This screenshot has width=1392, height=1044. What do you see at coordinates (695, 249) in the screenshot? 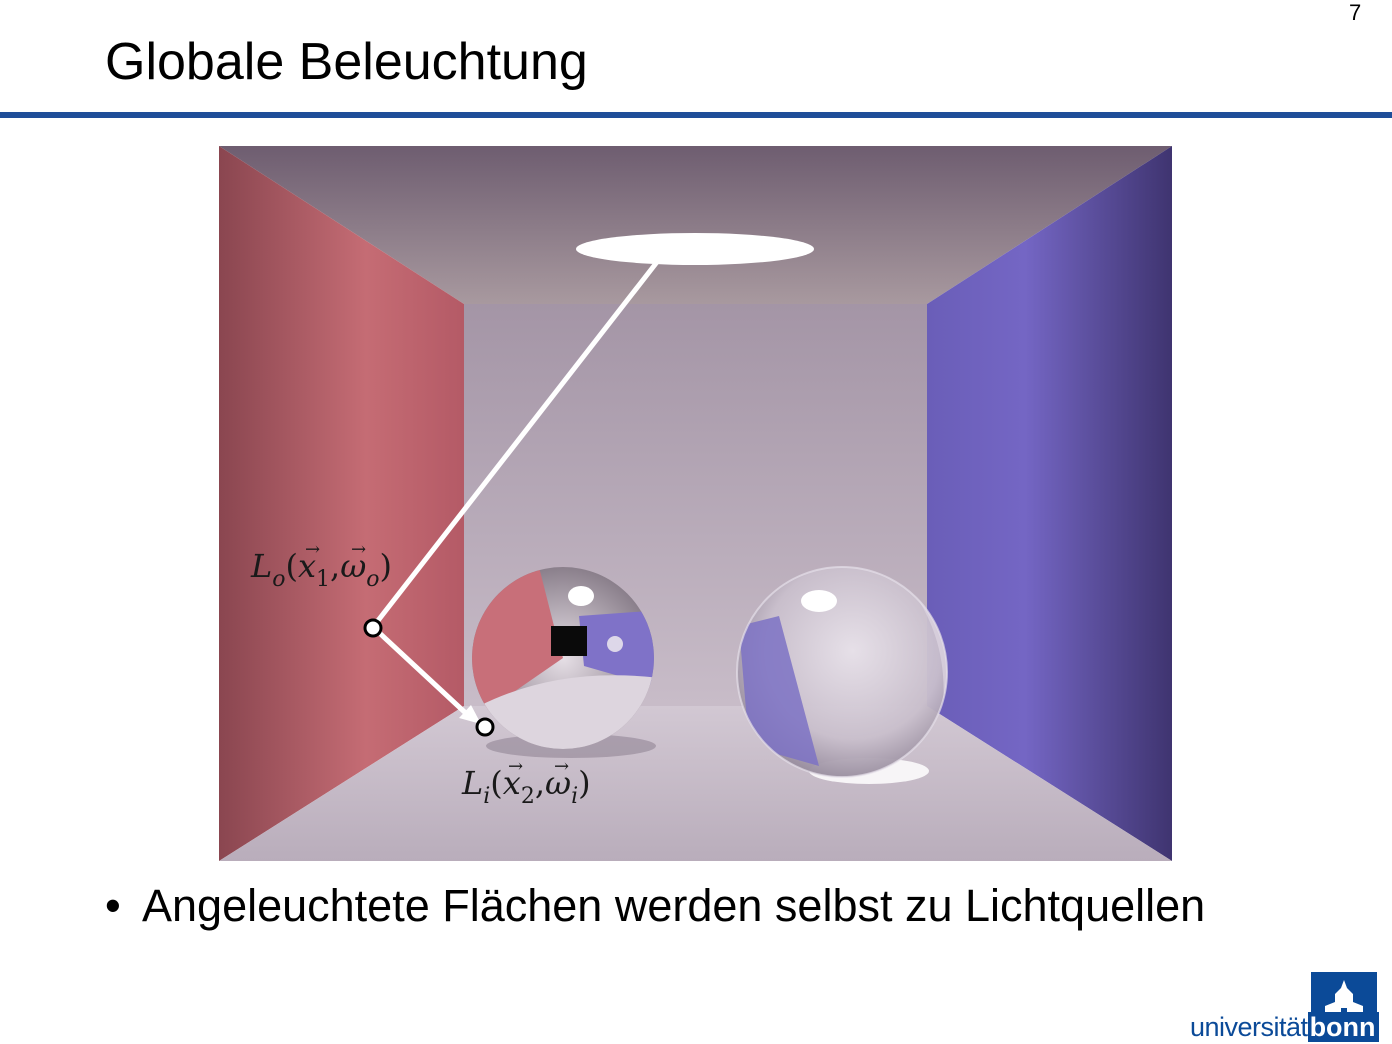
I see `ceiling-light` at bounding box center [695, 249].